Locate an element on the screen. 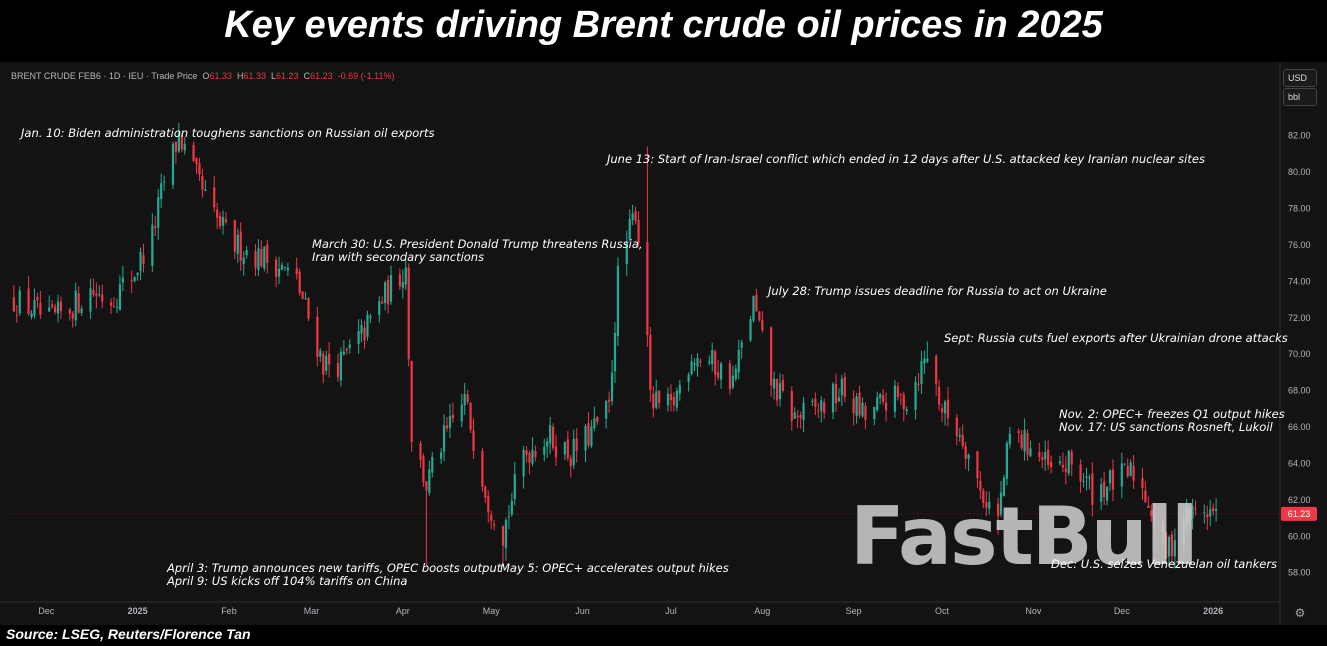  last-price-label: 61.23 is located at coordinates (1299, 514).